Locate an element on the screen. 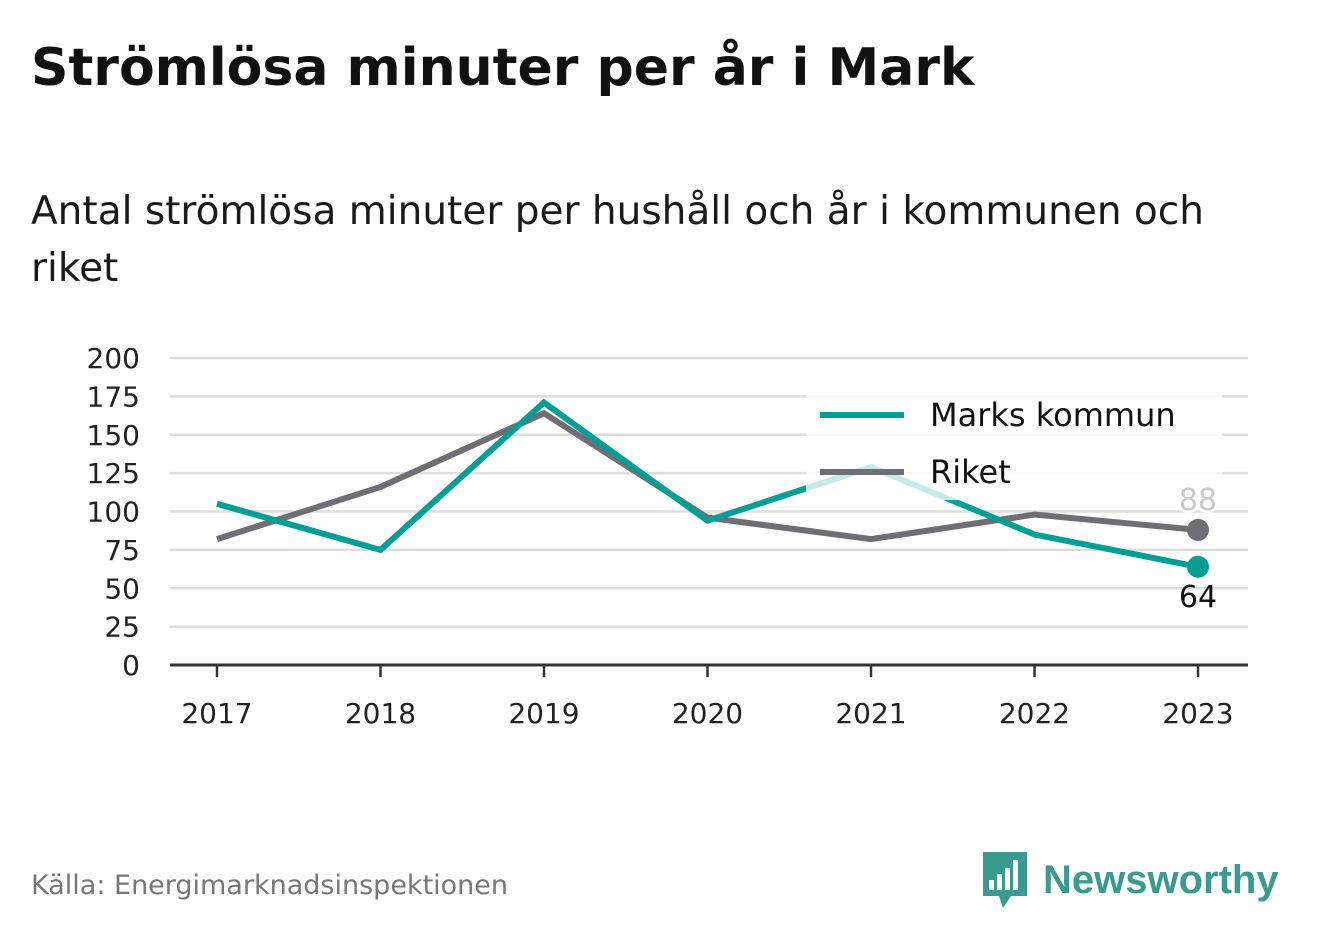 Image resolution: width=1322 pixels, height=939 pixels. chart-title: Strömlösa minuter per år i Mark is located at coordinates (503, 68).